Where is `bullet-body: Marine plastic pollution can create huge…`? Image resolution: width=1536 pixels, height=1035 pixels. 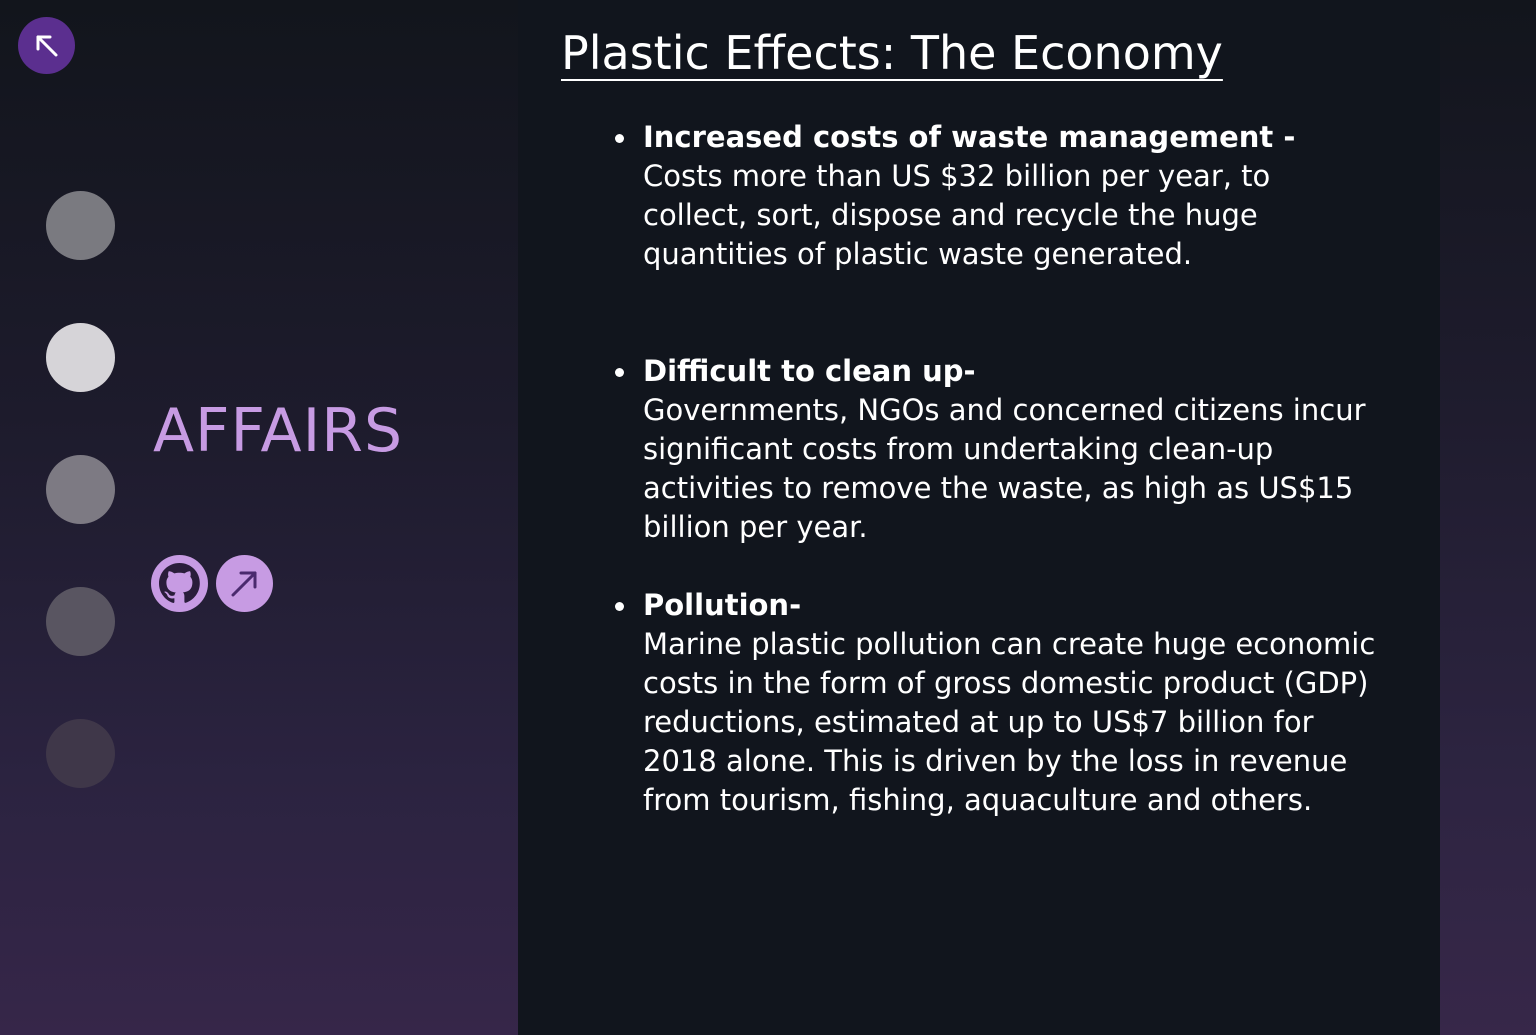
bullet-body: Marine plastic pollution can create huge… is located at coordinates (1009, 722).